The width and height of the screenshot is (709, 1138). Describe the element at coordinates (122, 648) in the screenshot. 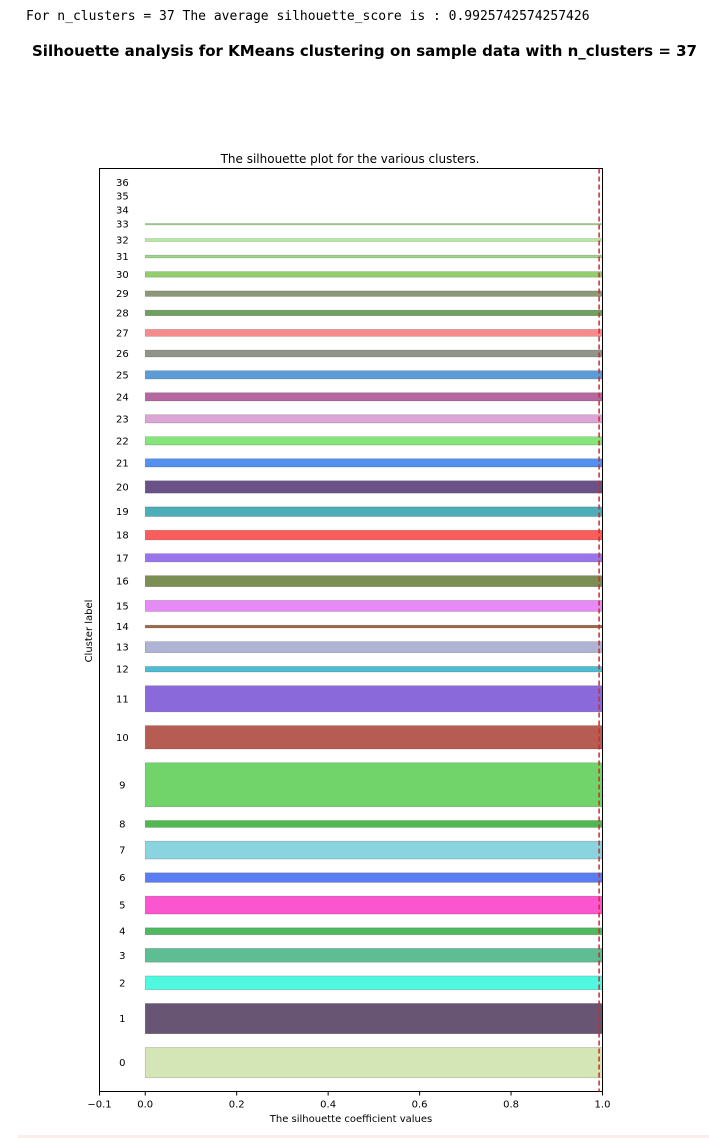

I see `cluster-label-13: 13` at that location.